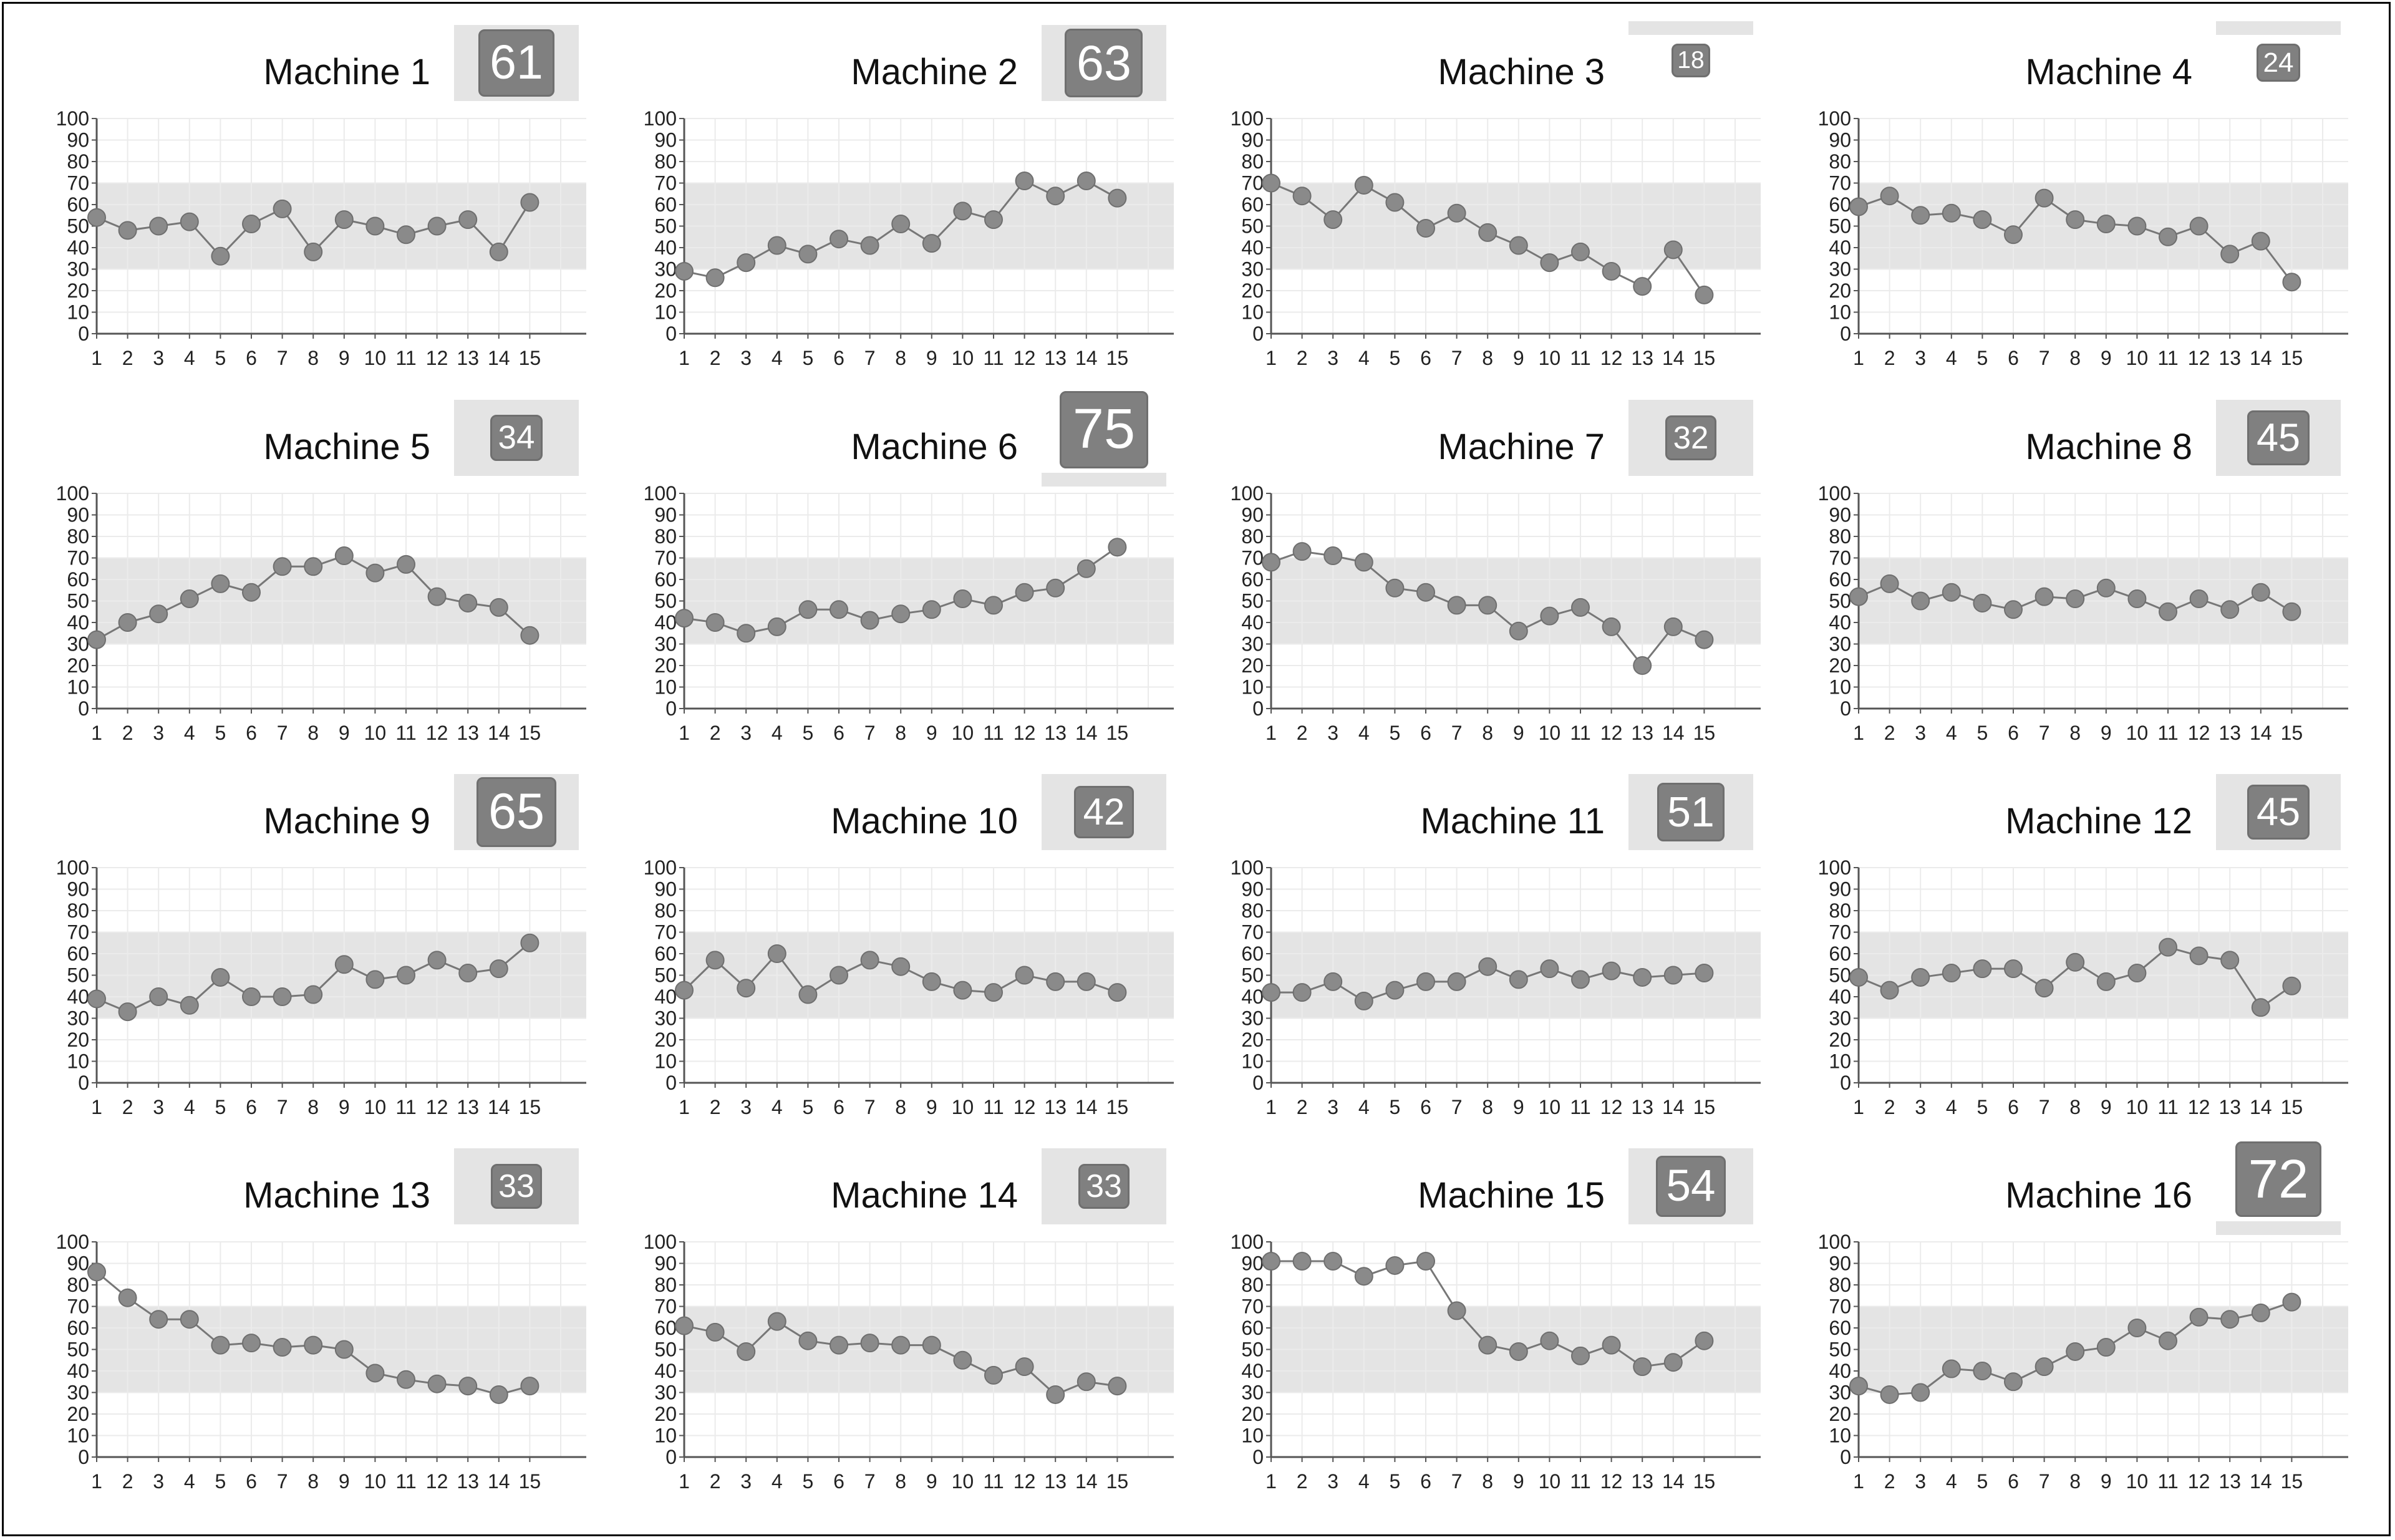  Describe the element at coordinates (665, 1061) in the screenshot. I see `y-tick-label: 10` at that location.